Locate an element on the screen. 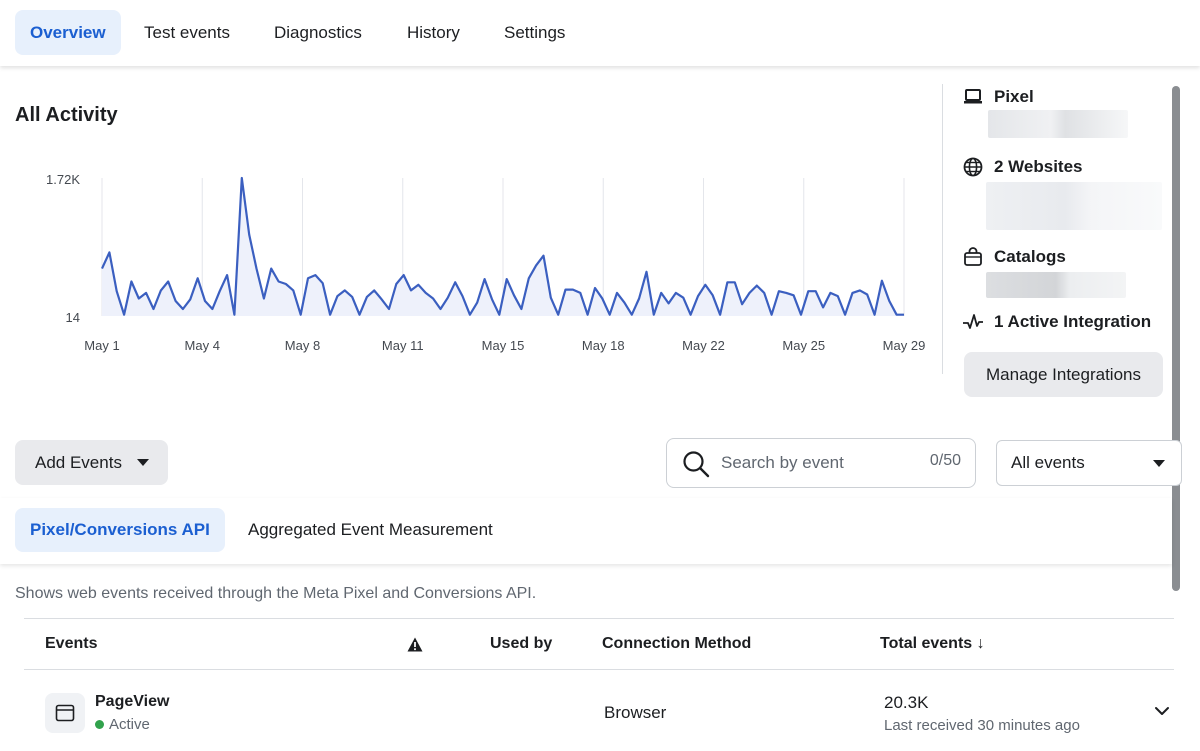 The width and height of the screenshot is (1200, 751). tab-overview: Overview is located at coordinates (68, 32).